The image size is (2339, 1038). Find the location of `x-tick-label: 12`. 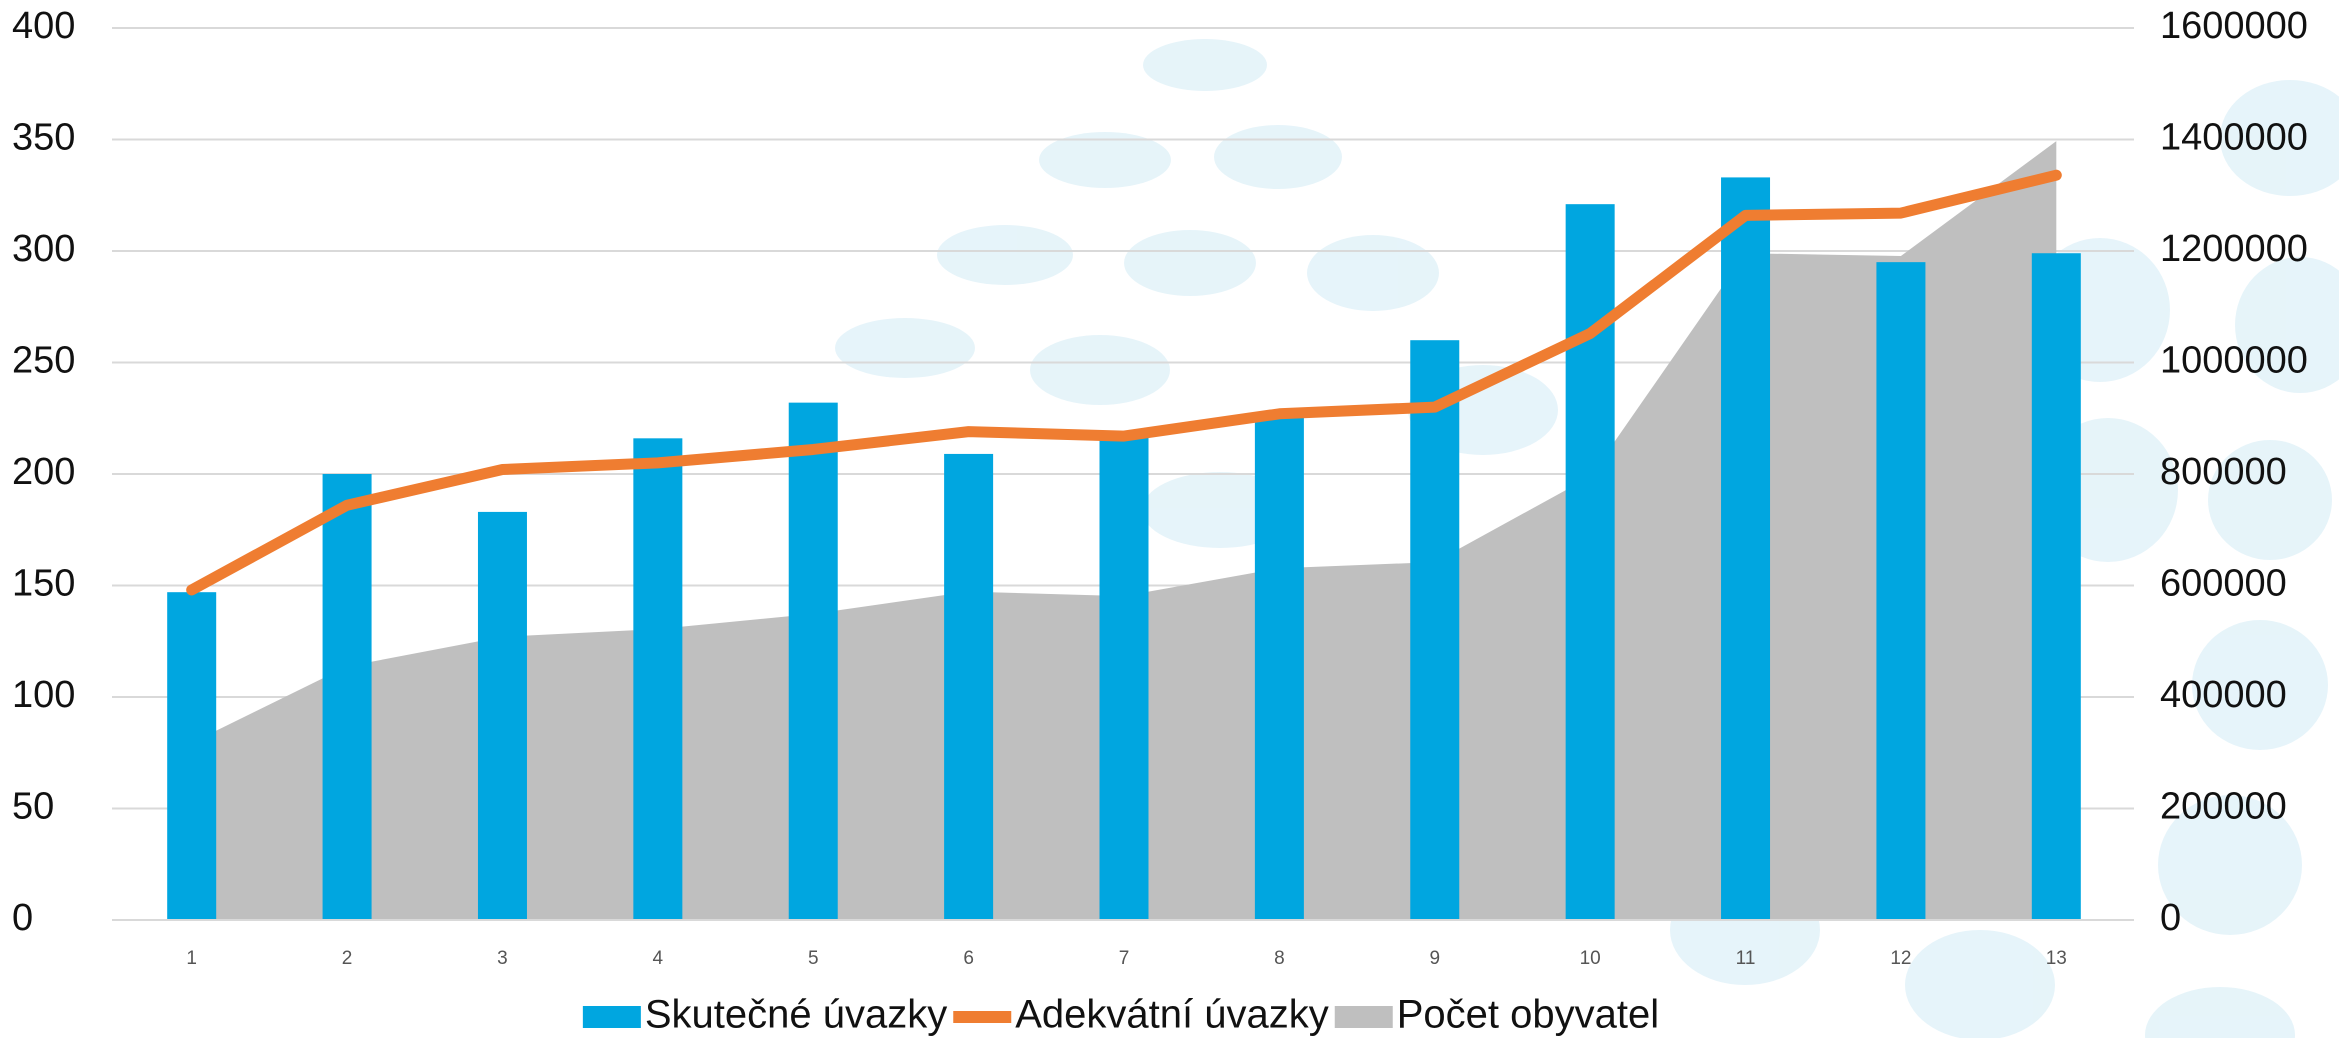

x-tick-label: 12 is located at coordinates (1900, 958).